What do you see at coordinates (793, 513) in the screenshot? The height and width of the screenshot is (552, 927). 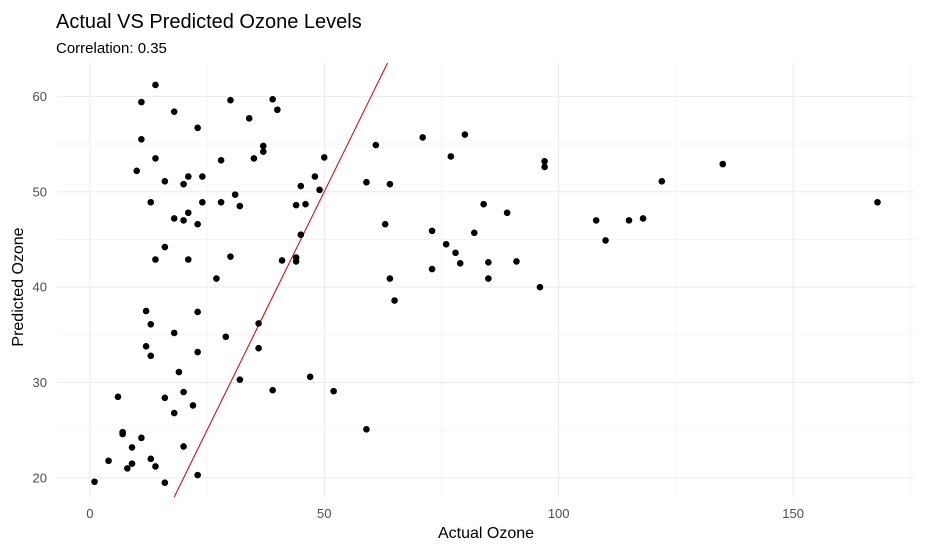 I see `x-tick-label: 150` at bounding box center [793, 513].